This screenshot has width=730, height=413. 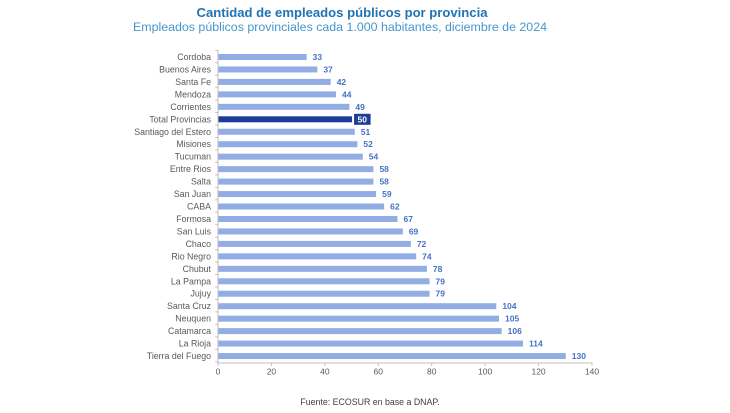 I want to click on svg-text: 52, so click(x=368, y=144).